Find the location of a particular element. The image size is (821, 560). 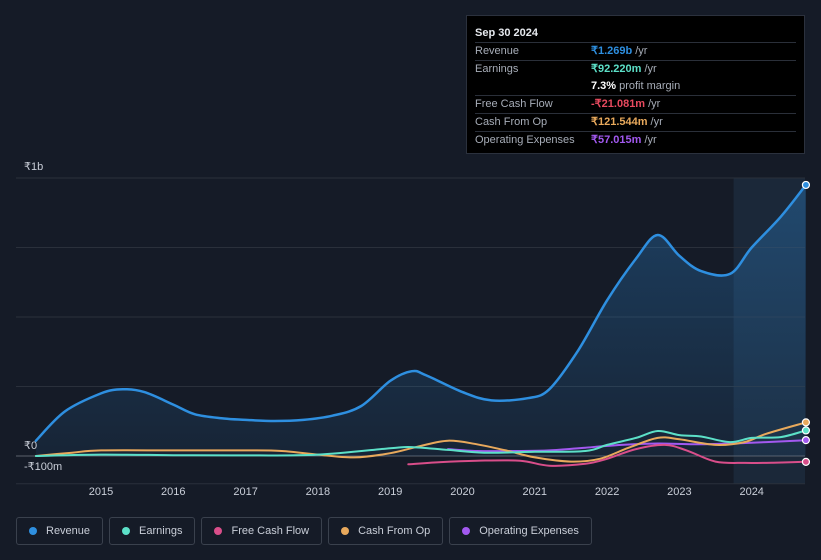

legend-label: Operating Expenses is located at coordinates (529, 531).